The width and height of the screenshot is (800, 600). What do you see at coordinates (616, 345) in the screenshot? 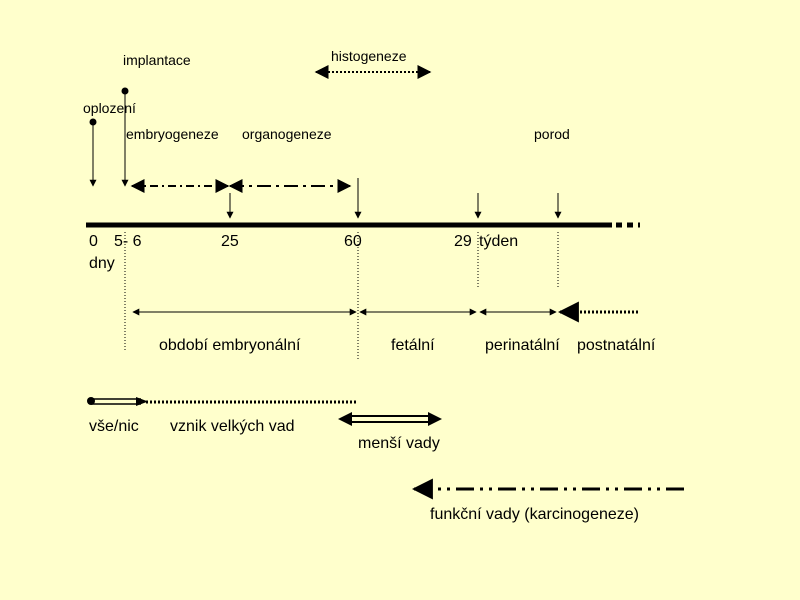
I see `label-postnatalni: postnatální` at bounding box center [616, 345].